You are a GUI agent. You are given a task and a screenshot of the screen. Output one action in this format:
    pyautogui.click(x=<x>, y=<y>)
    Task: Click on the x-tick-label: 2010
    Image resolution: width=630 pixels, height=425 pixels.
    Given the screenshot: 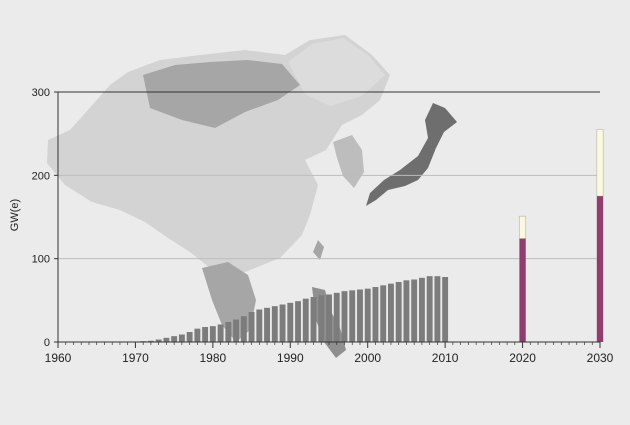 What is the action you would take?
    pyautogui.click(x=445, y=358)
    